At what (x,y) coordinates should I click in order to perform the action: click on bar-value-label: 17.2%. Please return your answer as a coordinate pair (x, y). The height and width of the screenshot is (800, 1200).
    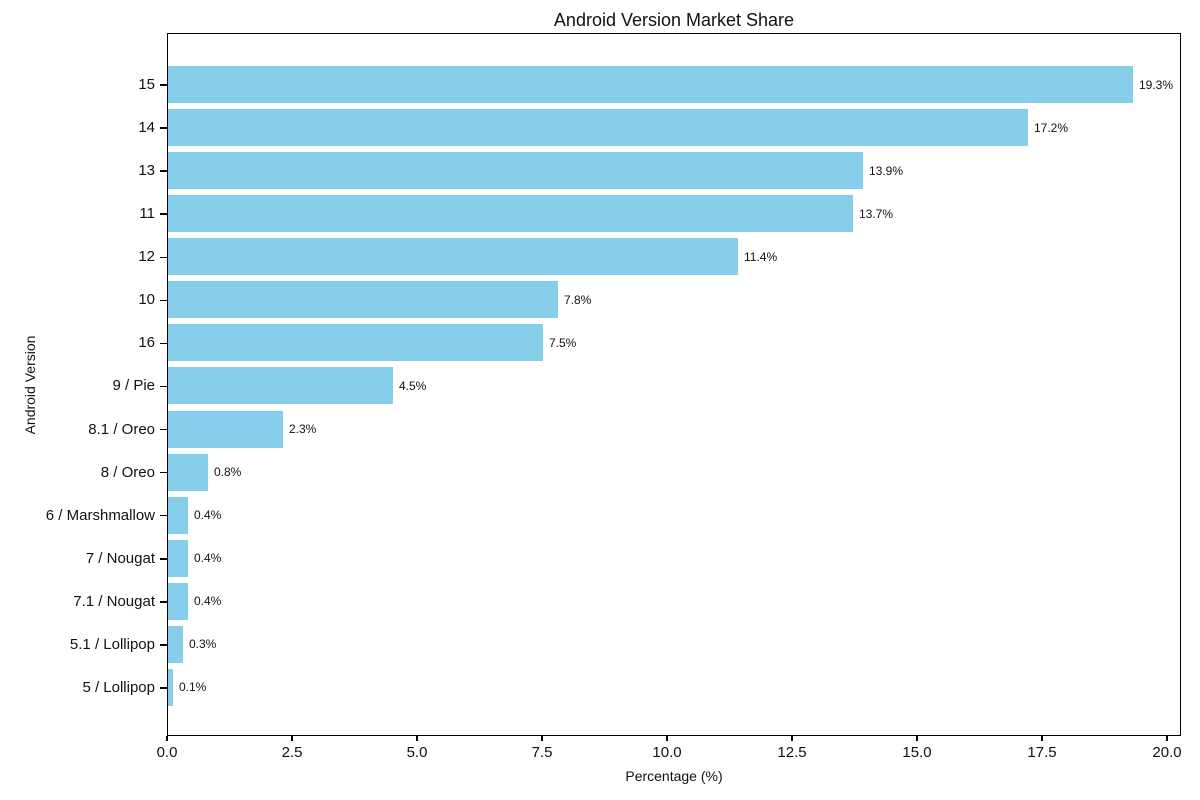
    Looking at the image, I should click on (1051, 127).